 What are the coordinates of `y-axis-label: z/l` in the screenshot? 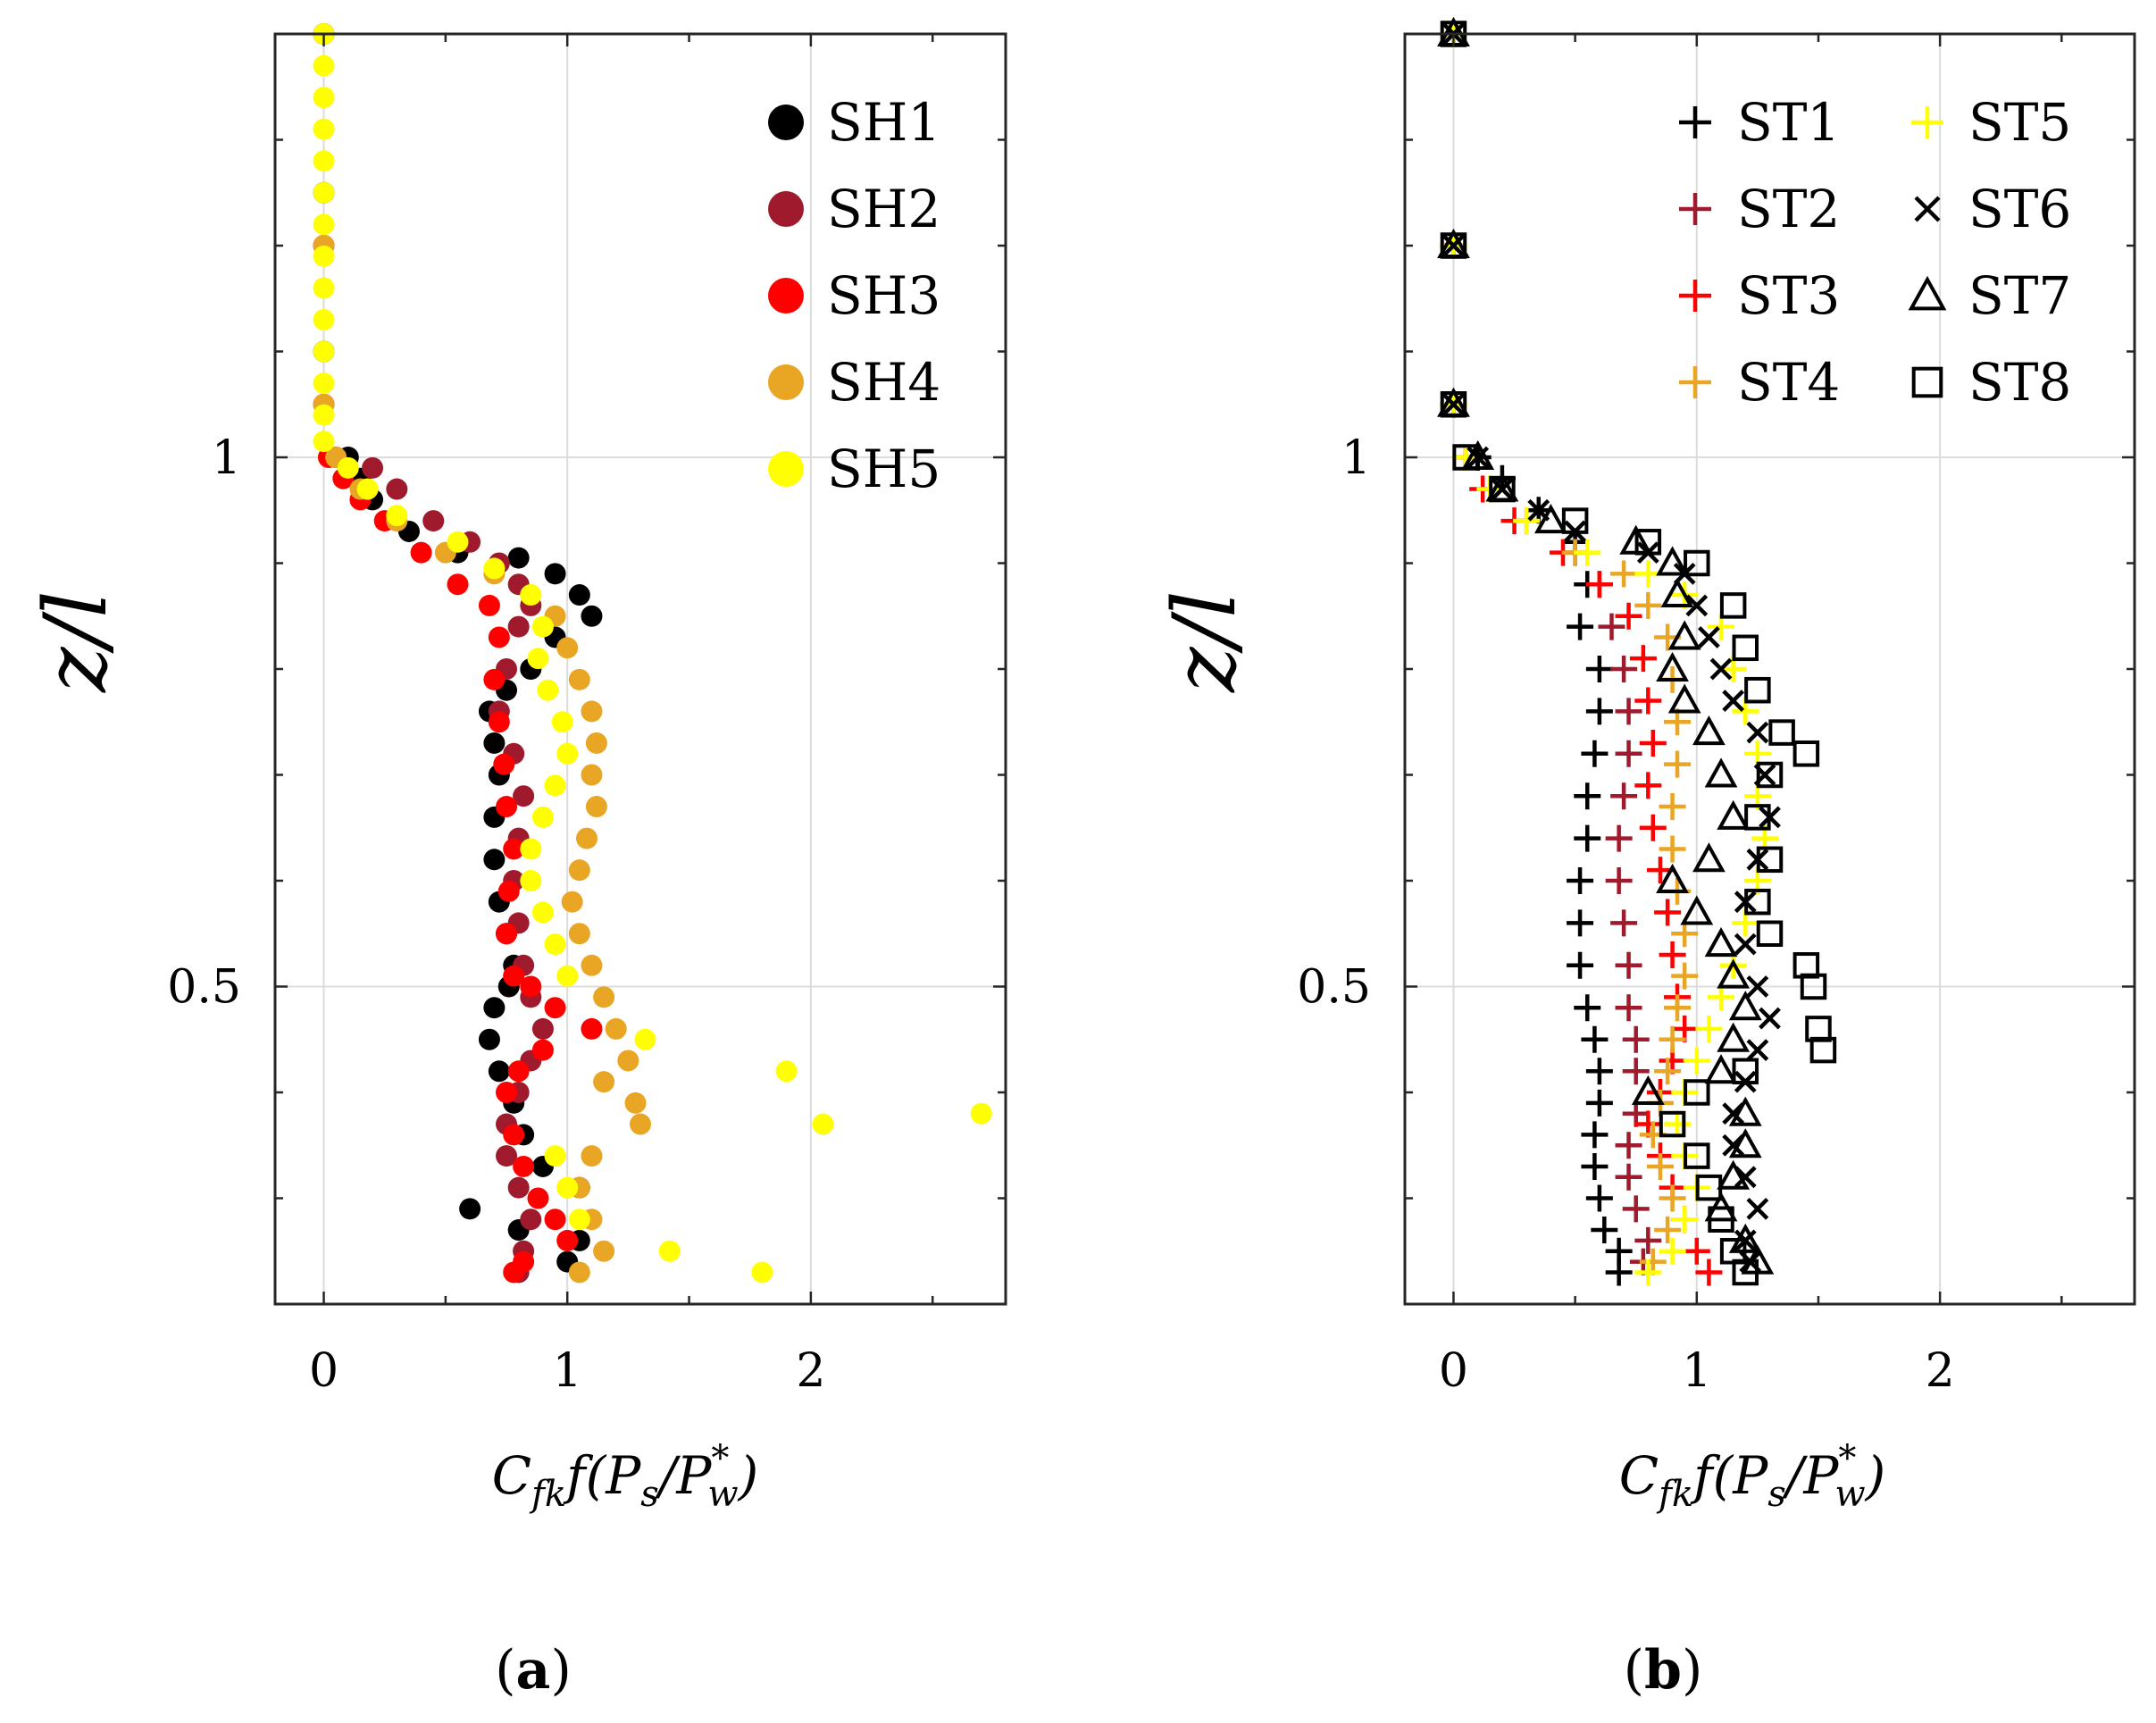 It's located at (1205, 641).